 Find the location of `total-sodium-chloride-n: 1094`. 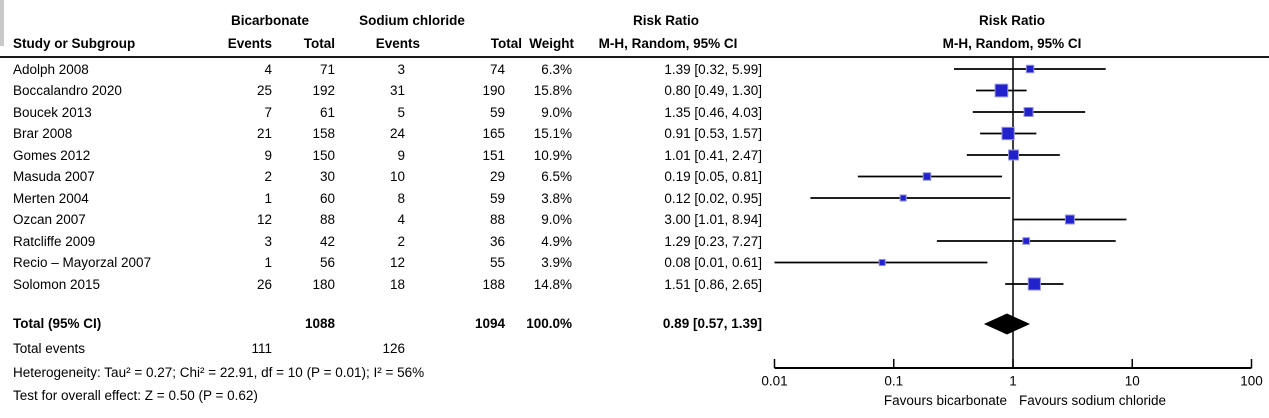

total-sodium-chloride-n: 1094 is located at coordinates (489, 323).